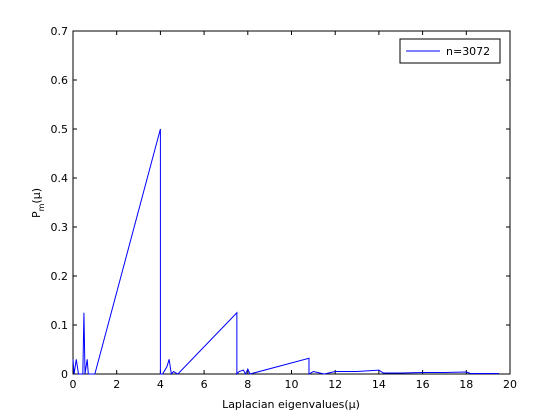 Image resolution: width=560 pixels, height=420 pixels. I want to click on y-tick-label: 0.5, so click(60, 129).